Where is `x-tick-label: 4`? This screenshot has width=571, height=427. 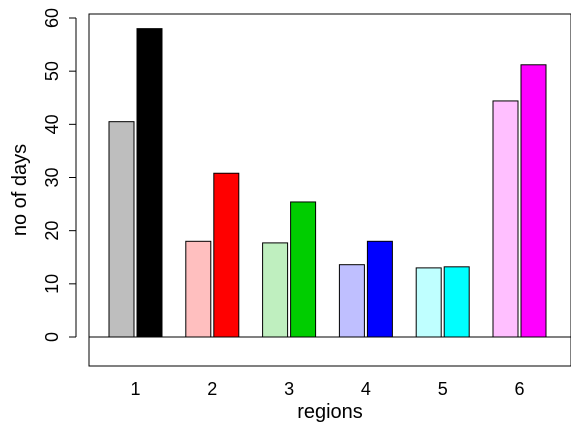 x-tick-label: 4 is located at coordinates (366, 389).